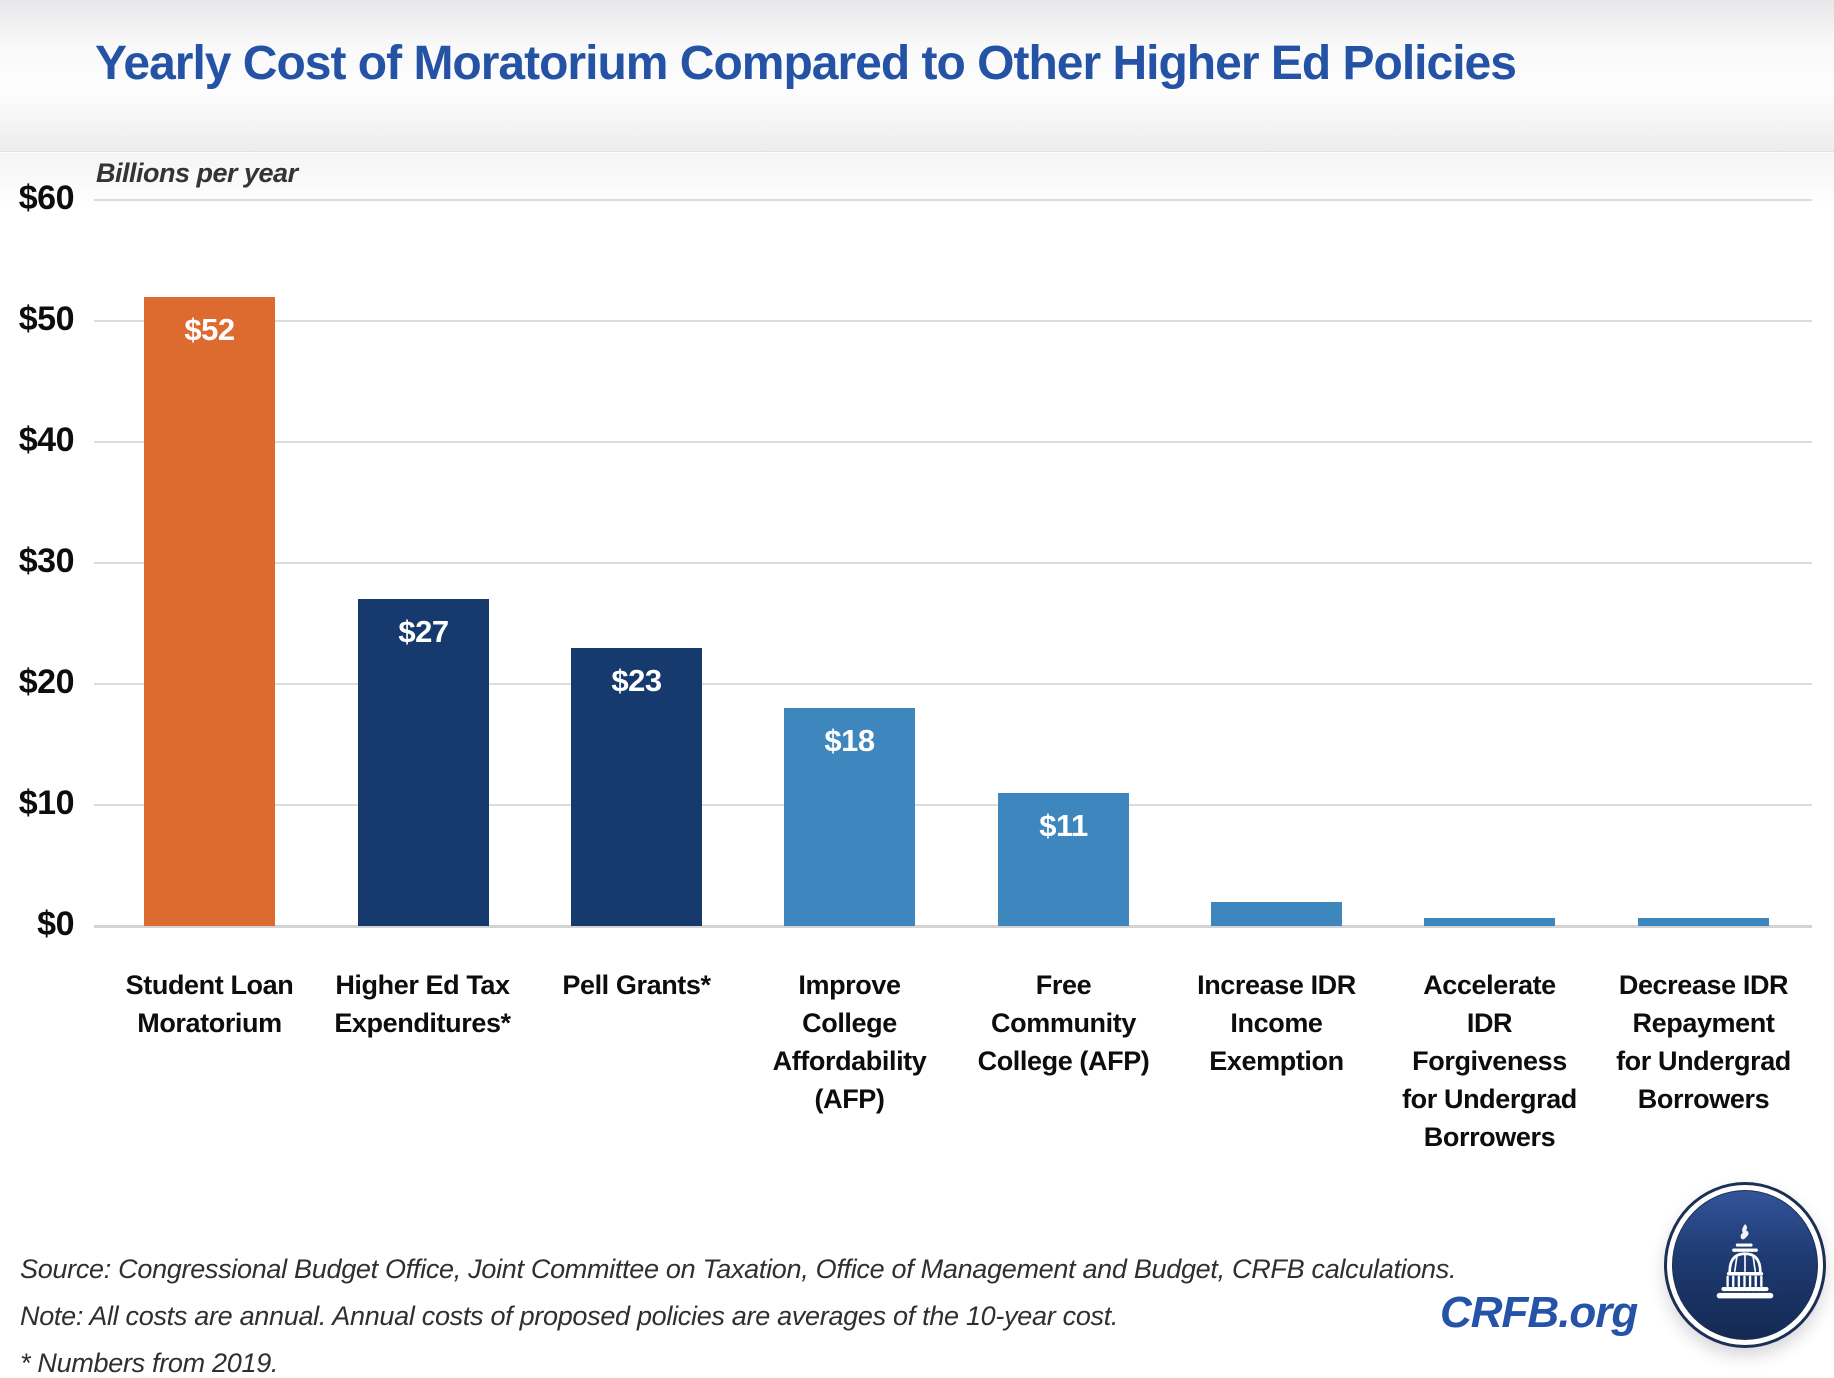 The image size is (1834, 1378). Describe the element at coordinates (422, 1004) in the screenshot. I see `x-category-label: Higher Ed Tax Expenditures*` at that location.